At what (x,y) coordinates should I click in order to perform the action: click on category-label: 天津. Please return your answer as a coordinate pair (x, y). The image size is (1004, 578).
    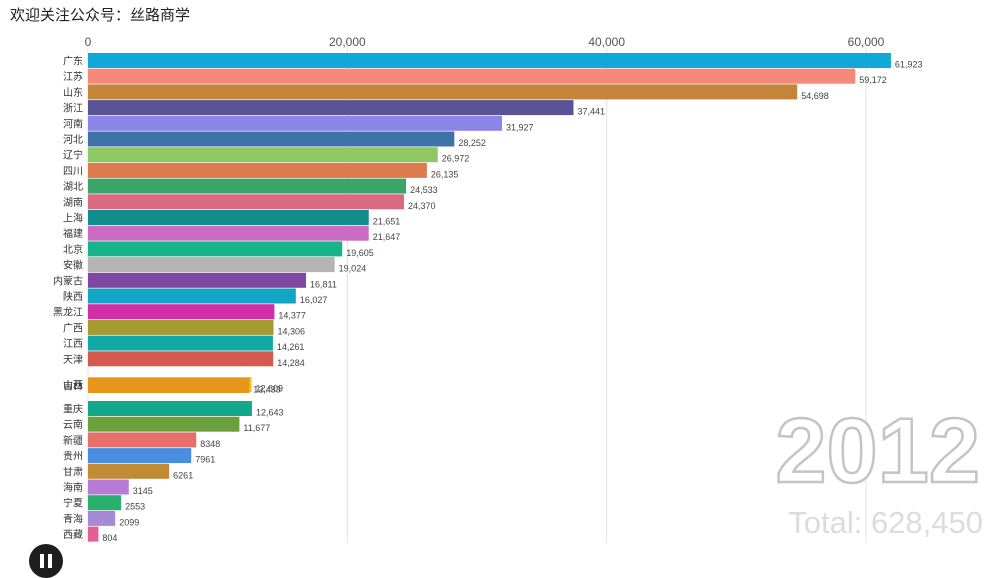
    Looking at the image, I should click on (73, 360).